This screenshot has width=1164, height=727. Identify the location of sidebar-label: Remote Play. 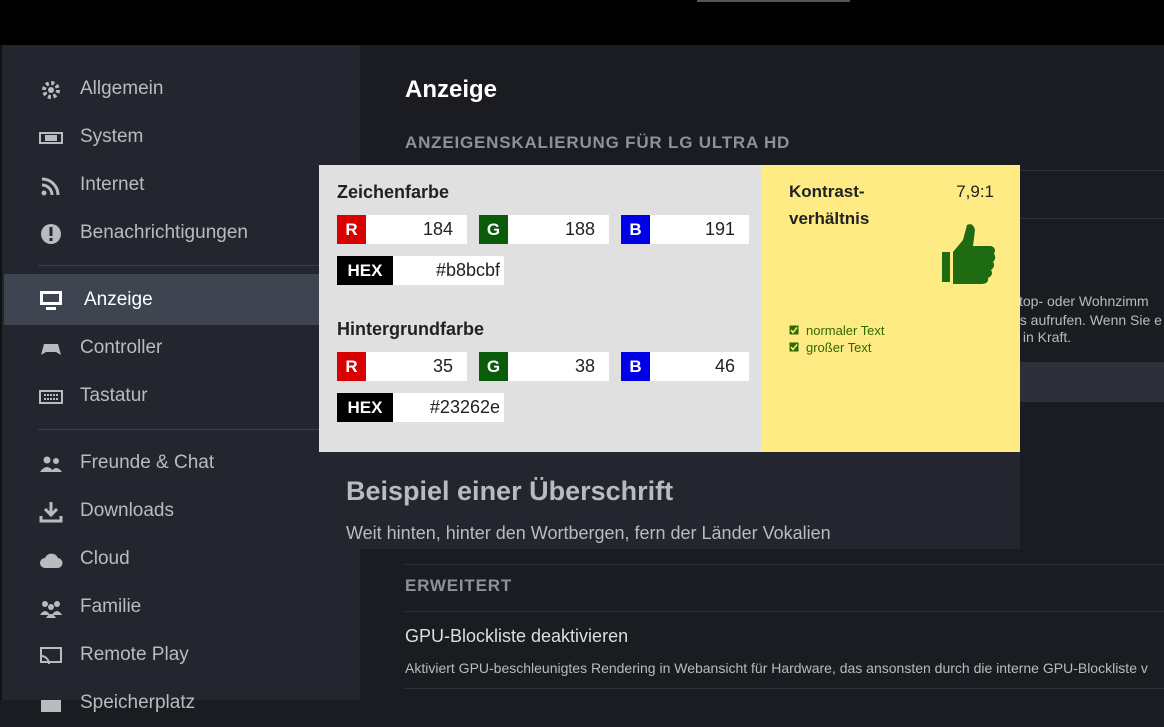
(134, 654).